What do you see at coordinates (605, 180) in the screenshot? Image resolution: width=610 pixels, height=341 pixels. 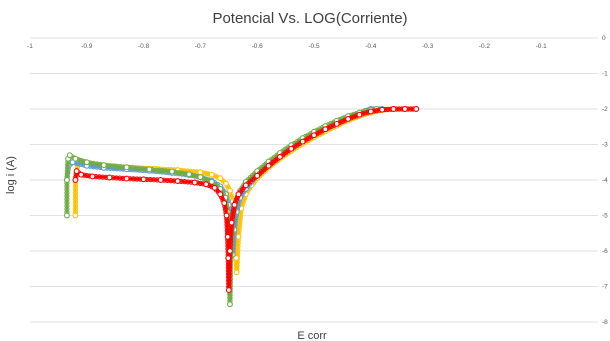 I see `y-tick-label: -4` at bounding box center [605, 180].